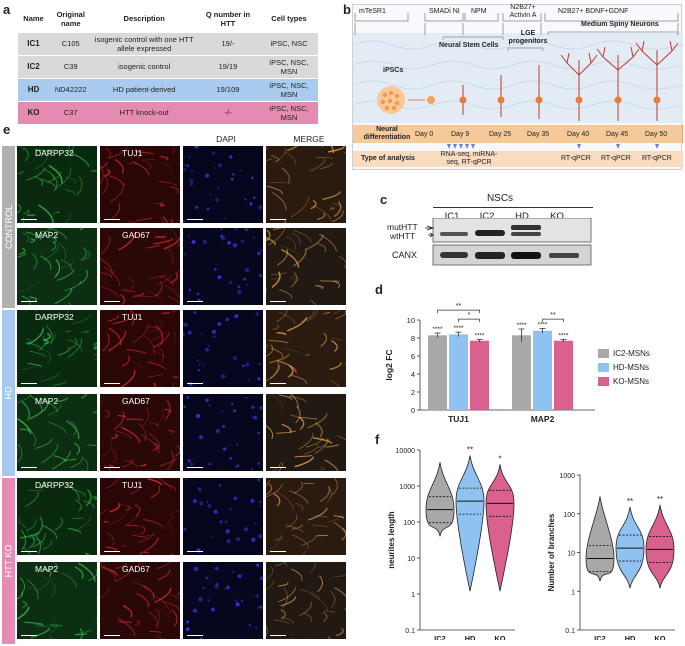 Image resolution: width=685 pixels, height=646 pixels. Describe the element at coordinates (384, 199) in the screenshot. I see `panel-label-c: c` at that location.